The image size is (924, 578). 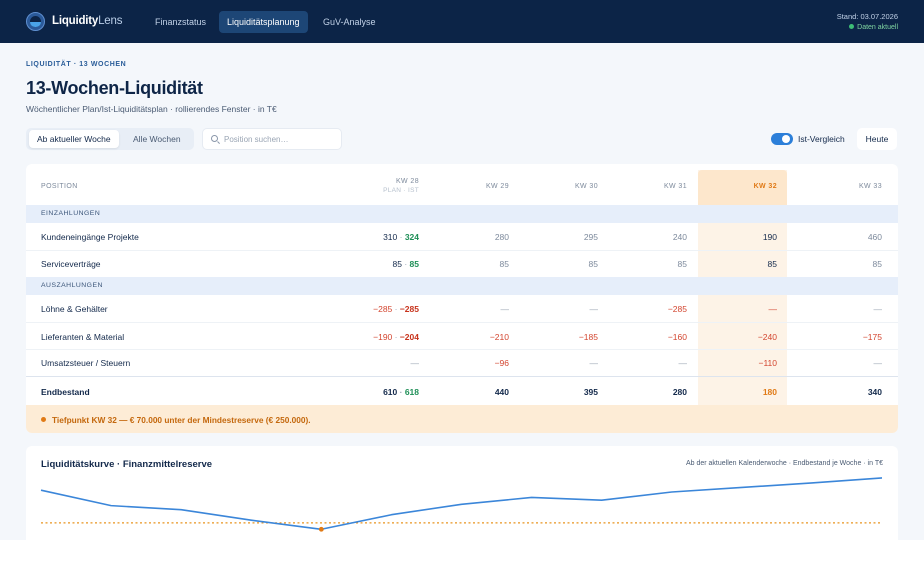 I want to click on nav-guv-analyse: GuV-Analyse, so click(x=349, y=22).